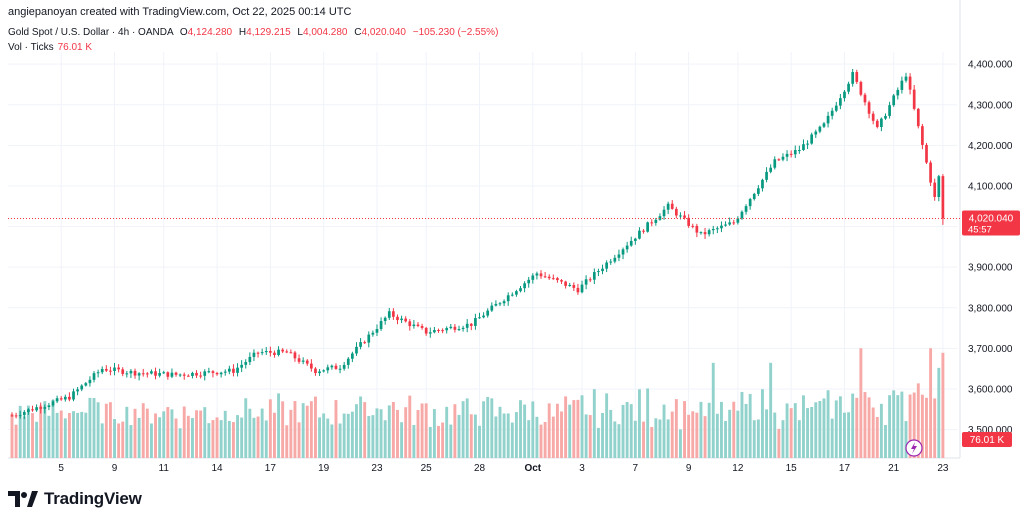 This screenshot has width=1024, height=522. I want to click on tradingview-brand: TradingView, so click(75, 499).